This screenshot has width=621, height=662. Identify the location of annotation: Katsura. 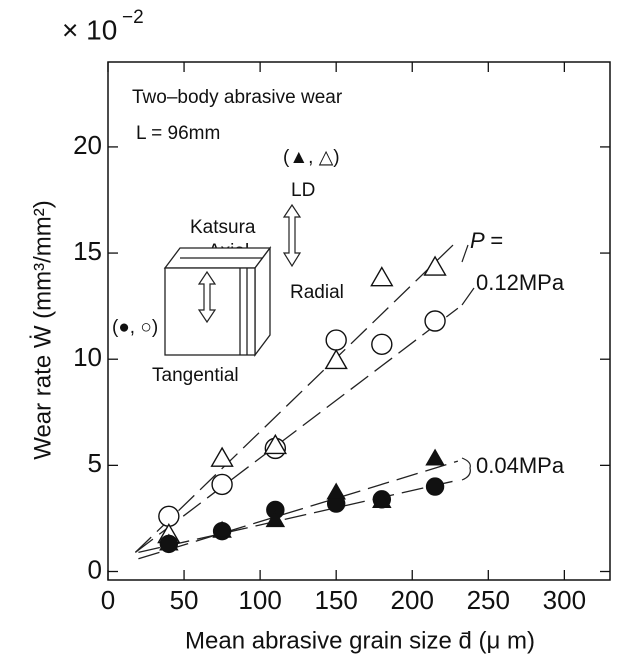
(223, 227).